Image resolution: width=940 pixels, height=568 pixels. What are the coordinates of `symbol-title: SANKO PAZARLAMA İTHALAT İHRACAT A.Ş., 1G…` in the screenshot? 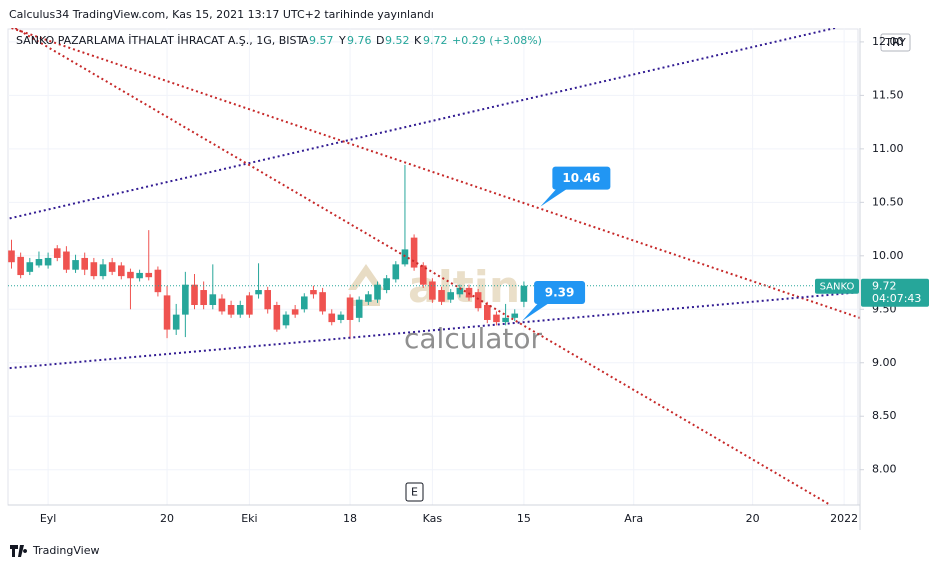 It's located at (160, 40).